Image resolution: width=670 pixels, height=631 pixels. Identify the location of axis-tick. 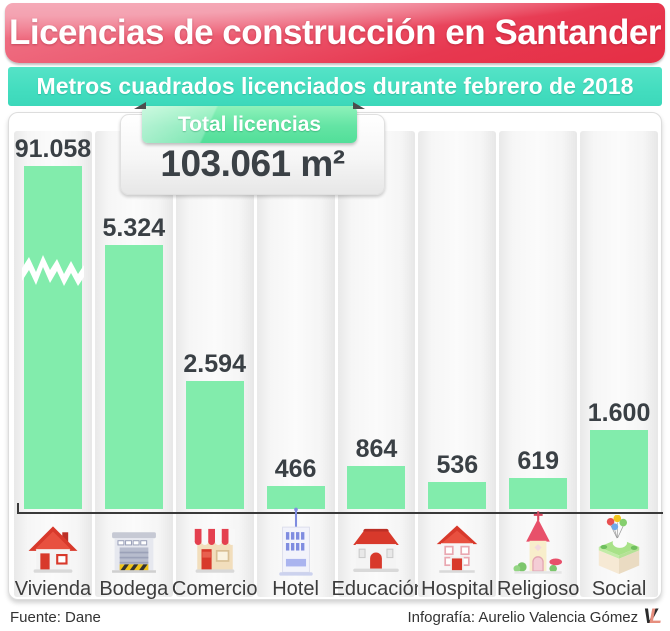
(18, 508).